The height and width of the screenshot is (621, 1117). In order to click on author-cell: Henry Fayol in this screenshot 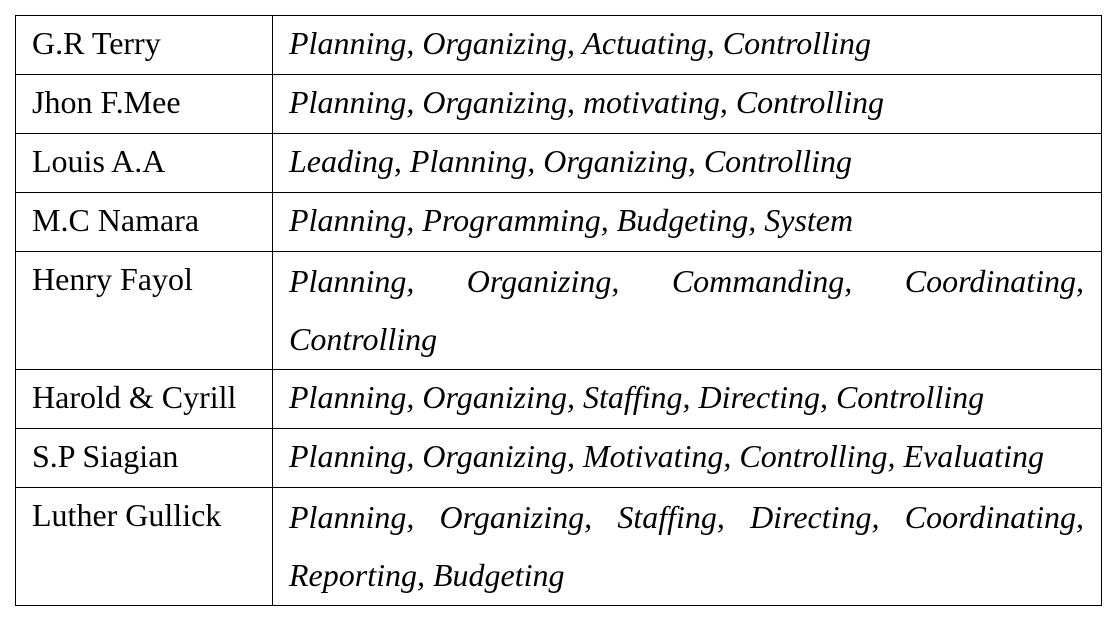, I will do `click(144, 310)`.